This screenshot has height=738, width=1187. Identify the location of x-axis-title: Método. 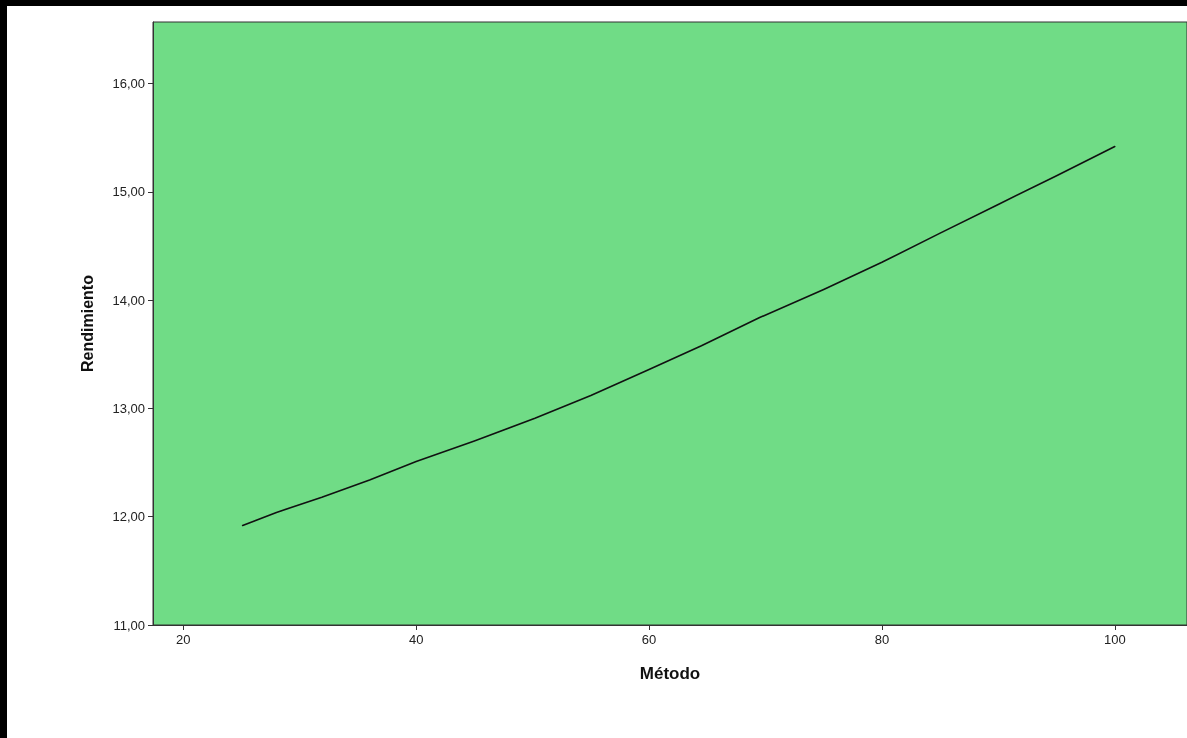
(670, 673).